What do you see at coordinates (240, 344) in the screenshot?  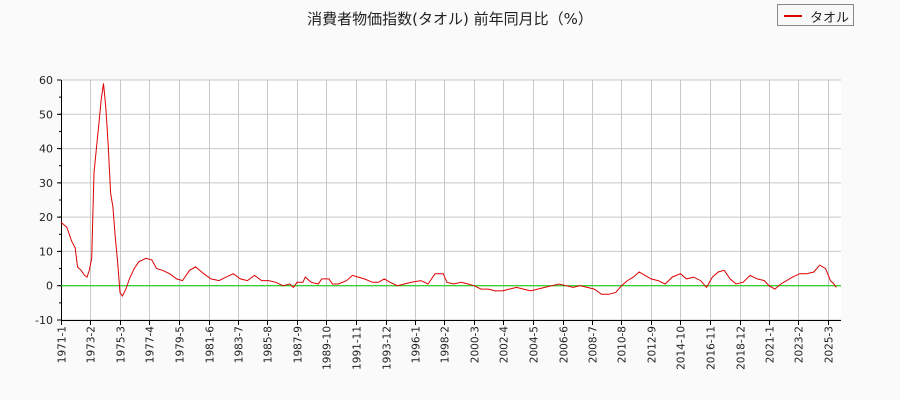 I see `x-tick-label: 1983-7` at bounding box center [240, 344].